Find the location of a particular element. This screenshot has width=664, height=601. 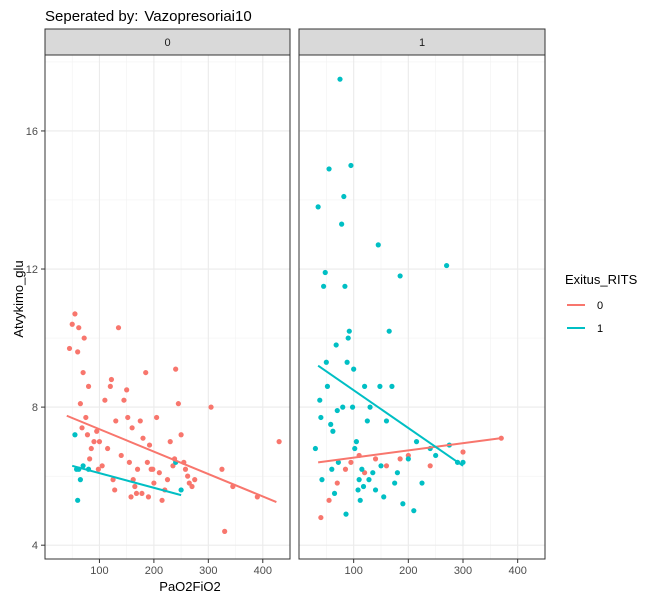

chart-title: Seperated by: Vazopresoriai10 is located at coordinates (148, 16).